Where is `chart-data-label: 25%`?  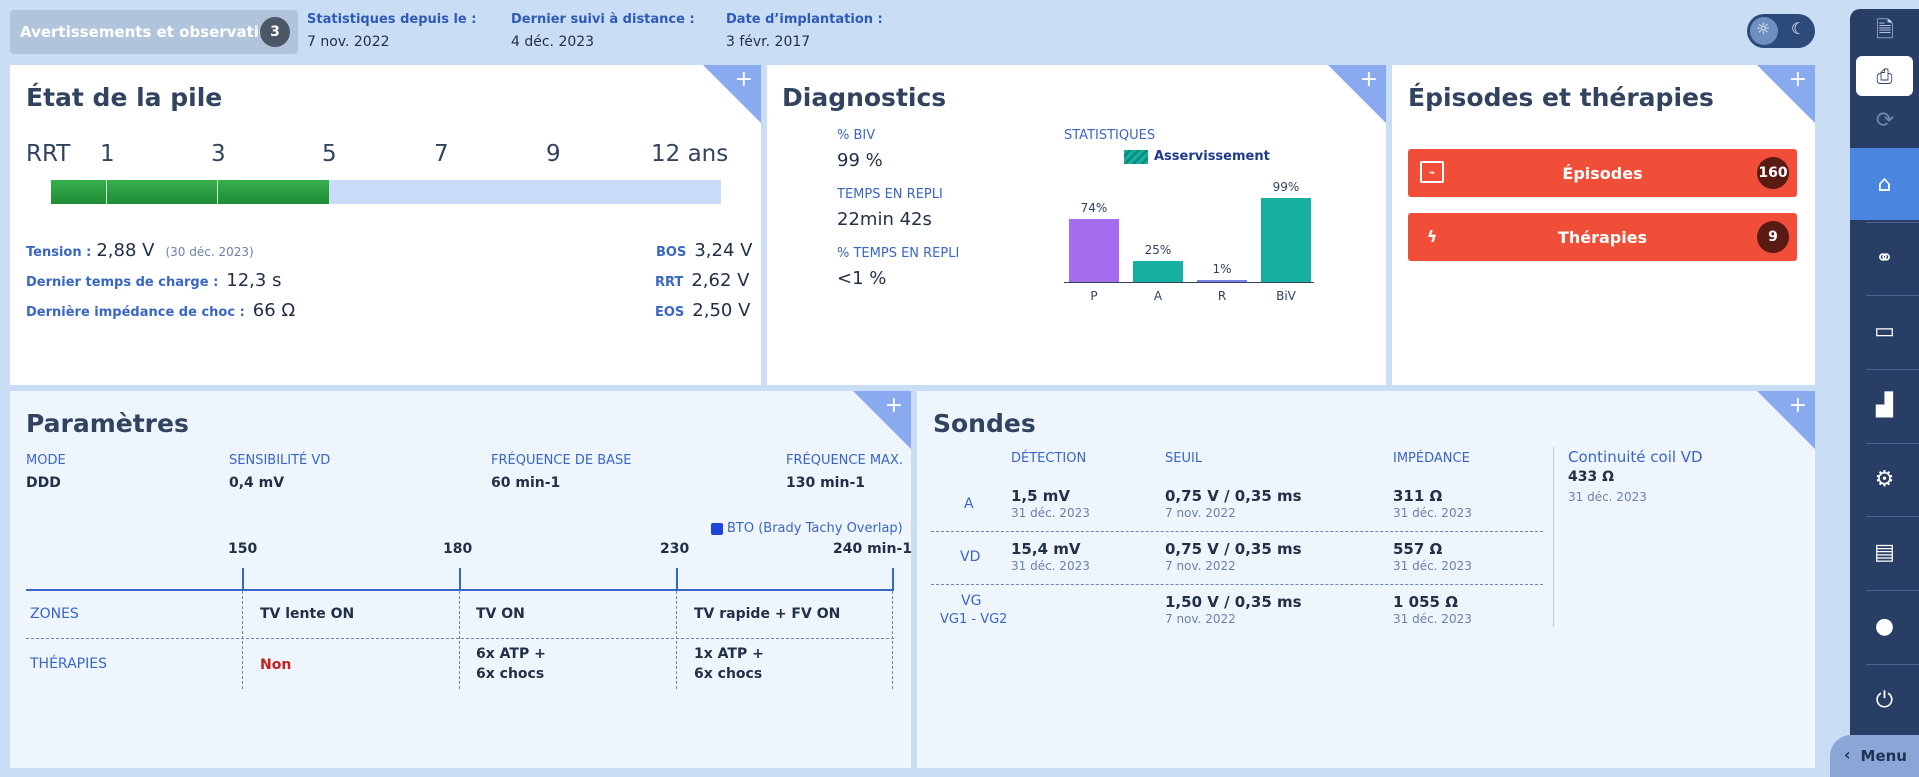 chart-data-label: 25% is located at coordinates (1158, 249).